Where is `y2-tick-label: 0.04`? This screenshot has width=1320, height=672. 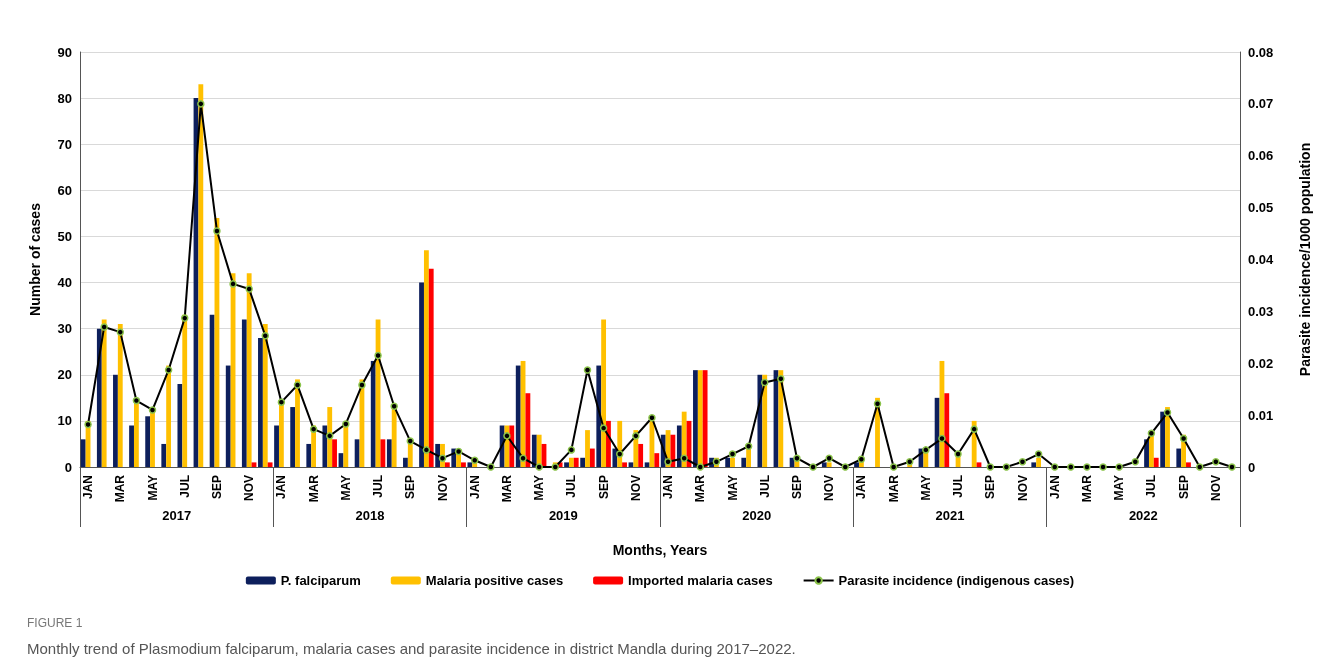
y2-tick-label: 0.04 is located at coordinates (1261, 259).